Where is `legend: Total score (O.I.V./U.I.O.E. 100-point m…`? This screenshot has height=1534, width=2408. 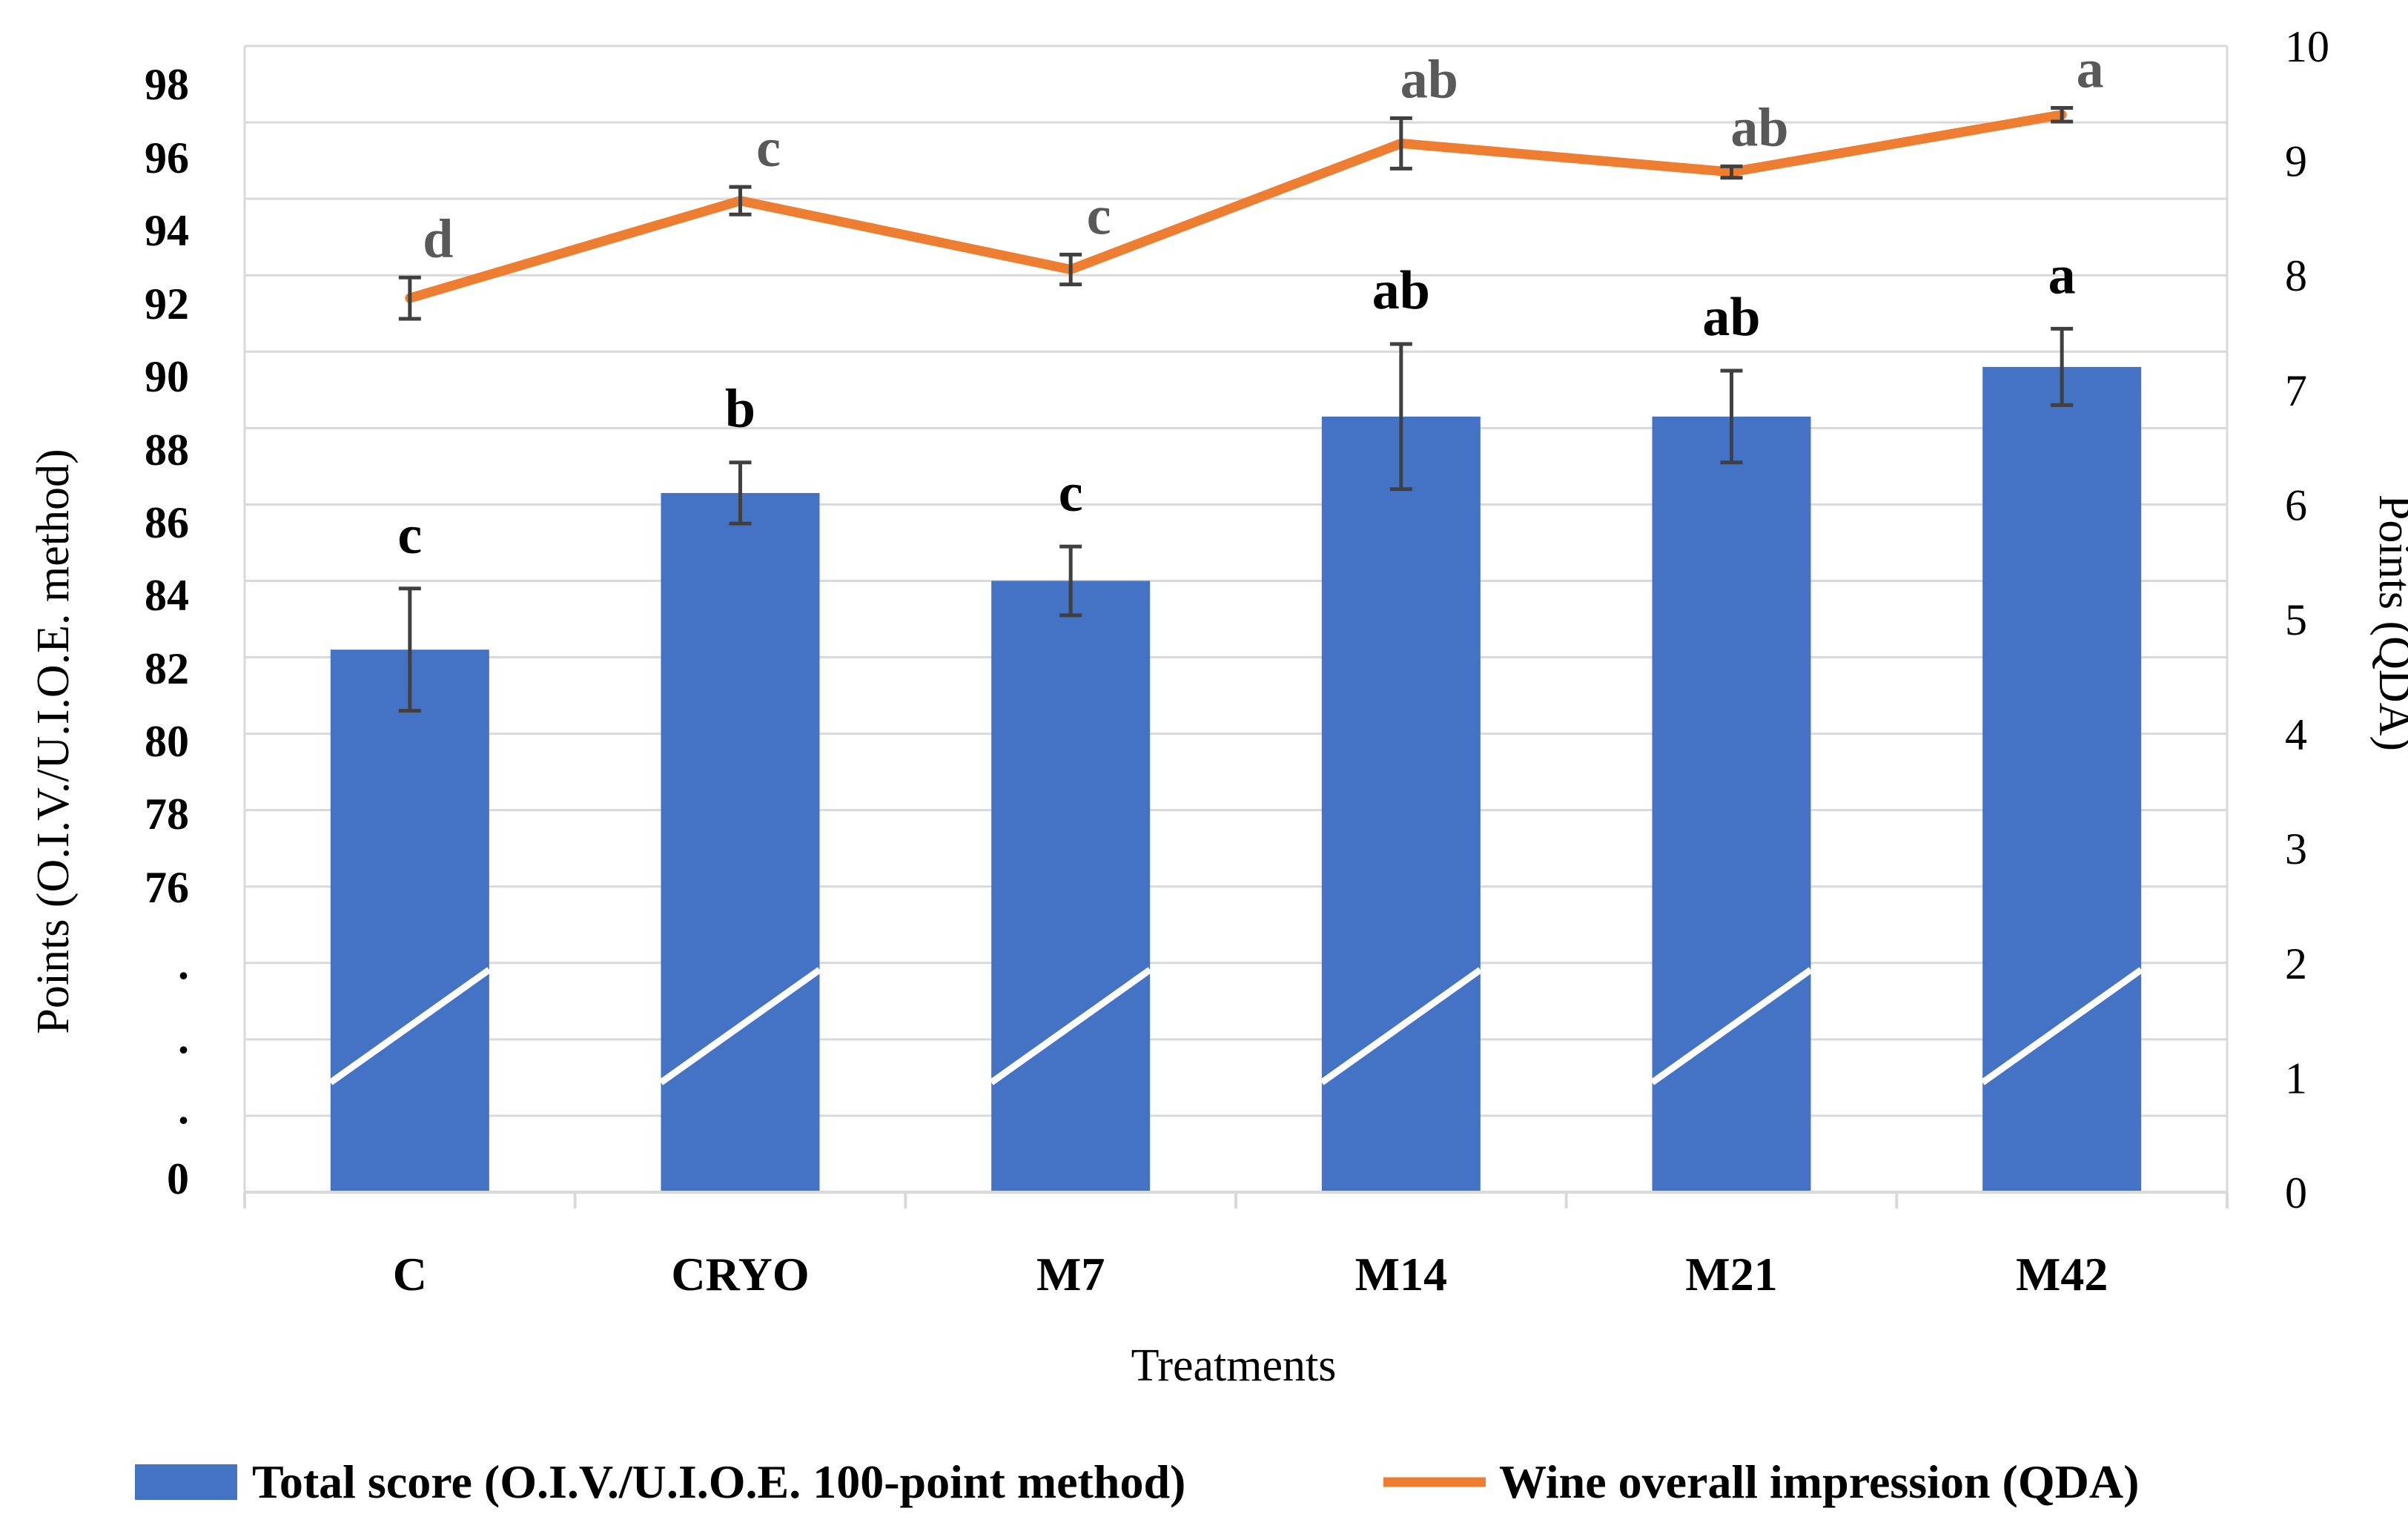
legend: Total score (O.I.V./U.I.O.E. 100-point m… is located at coordinates (1137, 1482).